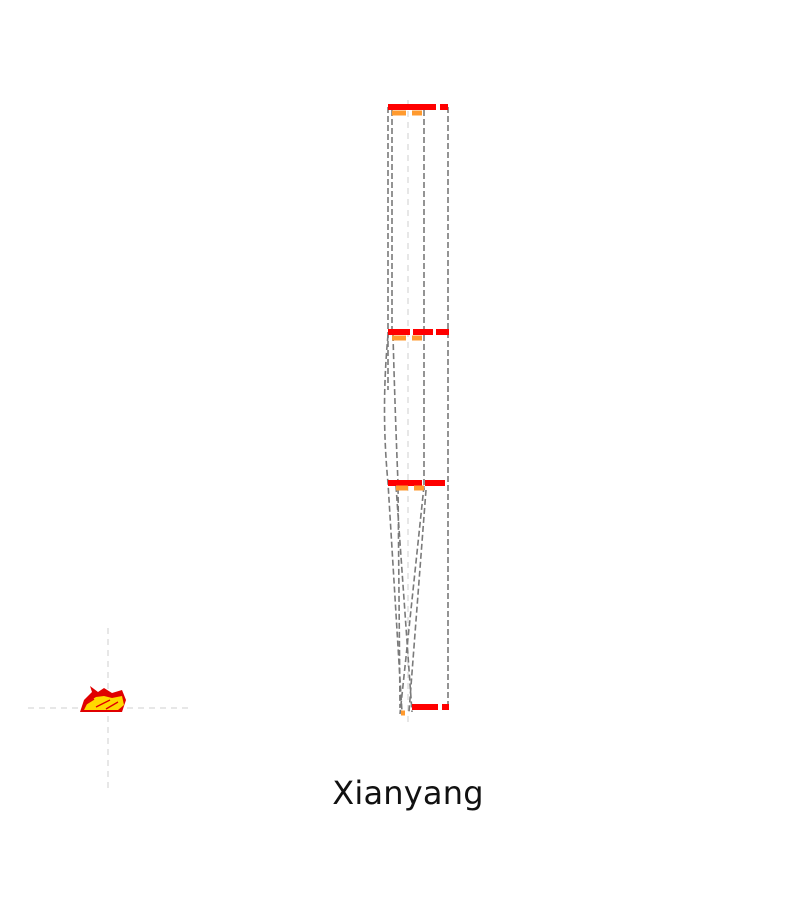 This screenshot has height=900, width=800. What do you see at coordinates (404, 599) in the screenshot?
I see `outline-cross-b` at bounding box center [404, 599].